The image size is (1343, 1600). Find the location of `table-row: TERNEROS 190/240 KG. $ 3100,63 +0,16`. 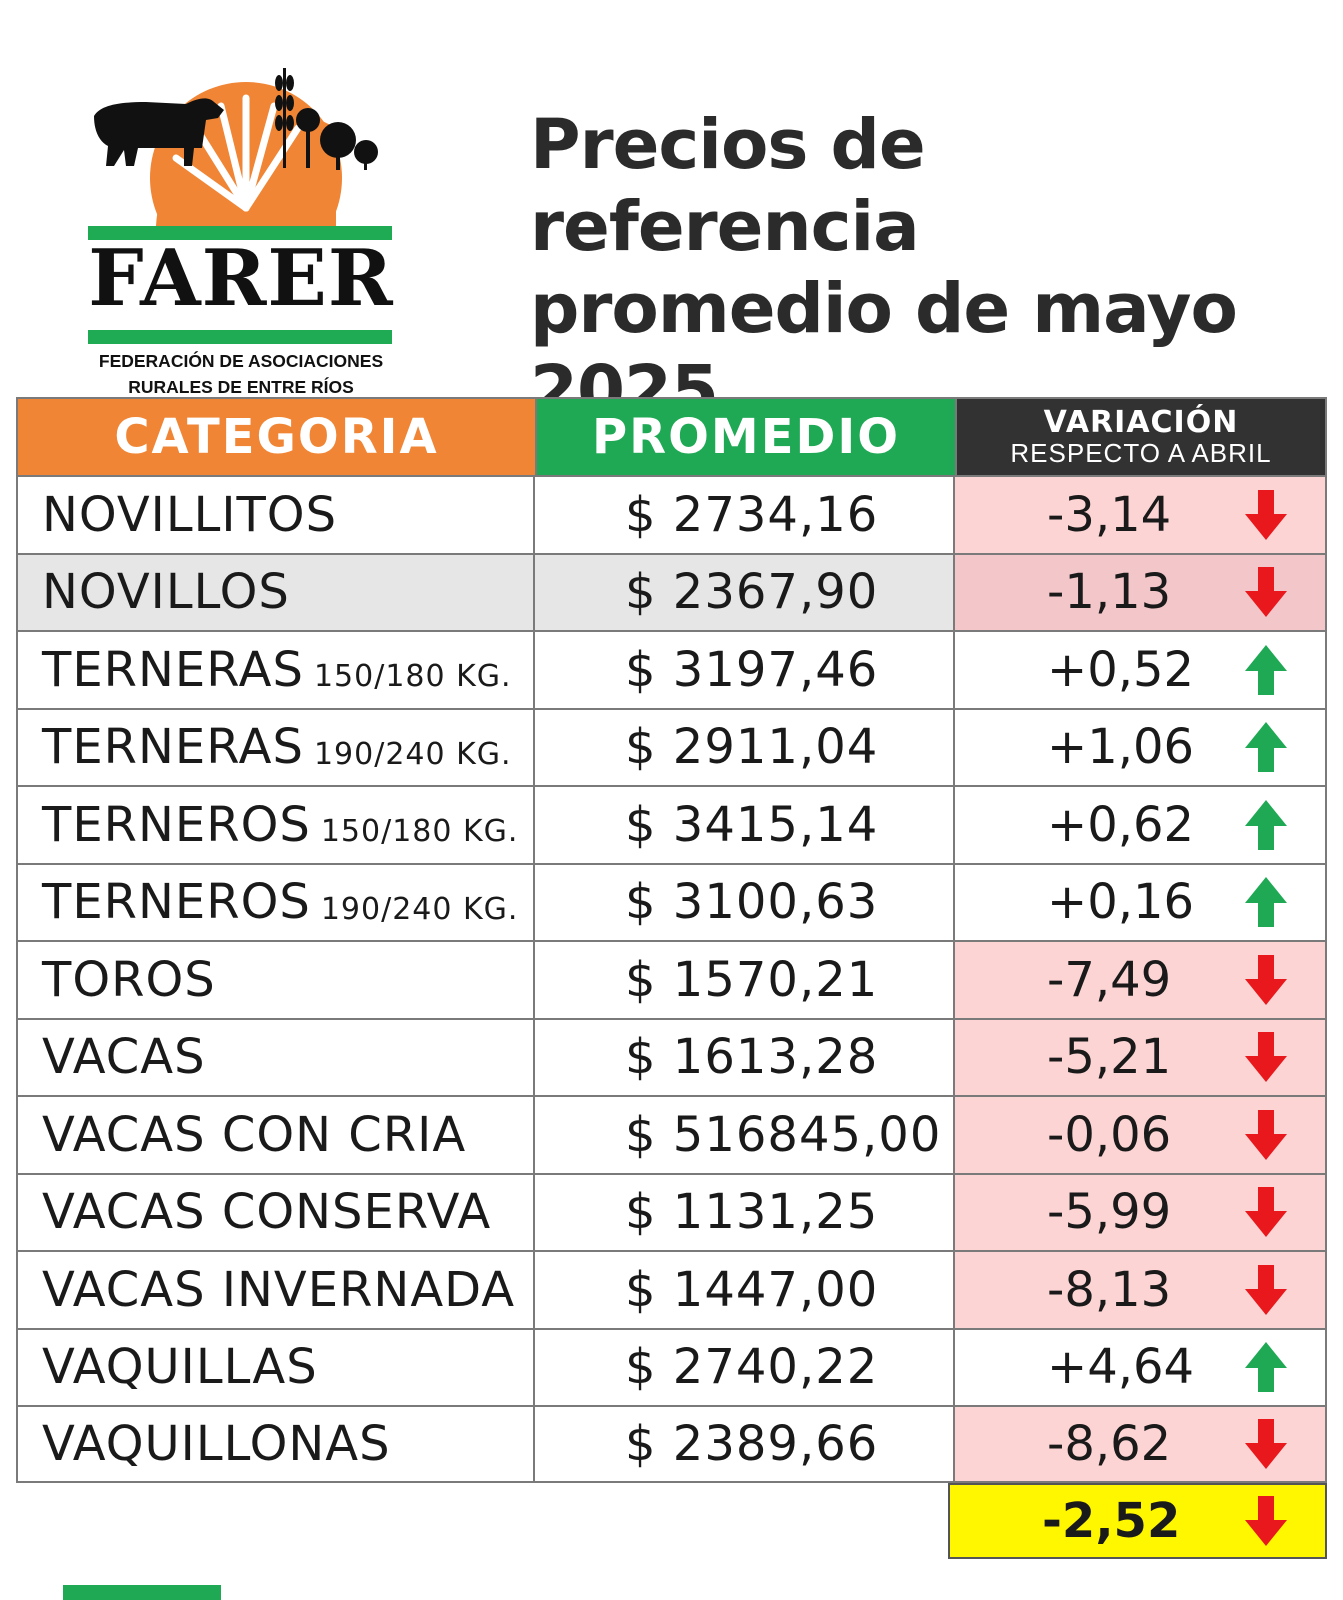

table-row: TERNEROS 190/240 KG. $ 3100,63 +0,16 is located at coordinates (671, 901).